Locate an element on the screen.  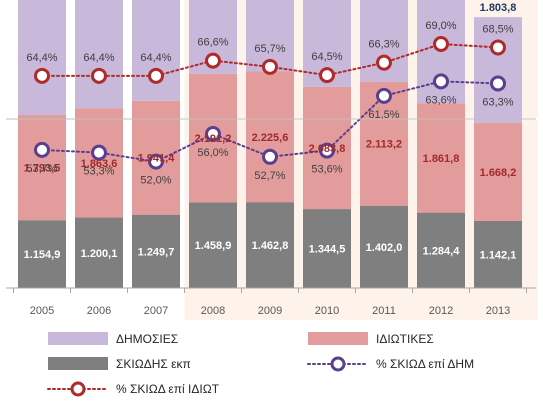
bar-skiodis-2007 is located at coordinates (156, 251).